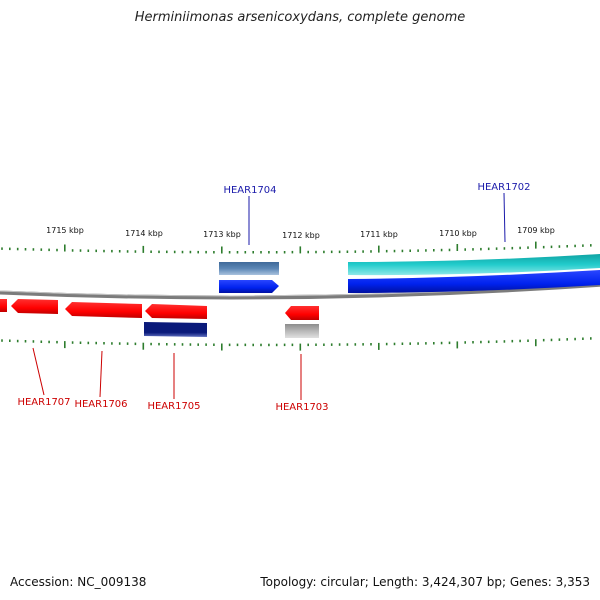  I want to click on feature-hear1704-bar, so click(249, 268).